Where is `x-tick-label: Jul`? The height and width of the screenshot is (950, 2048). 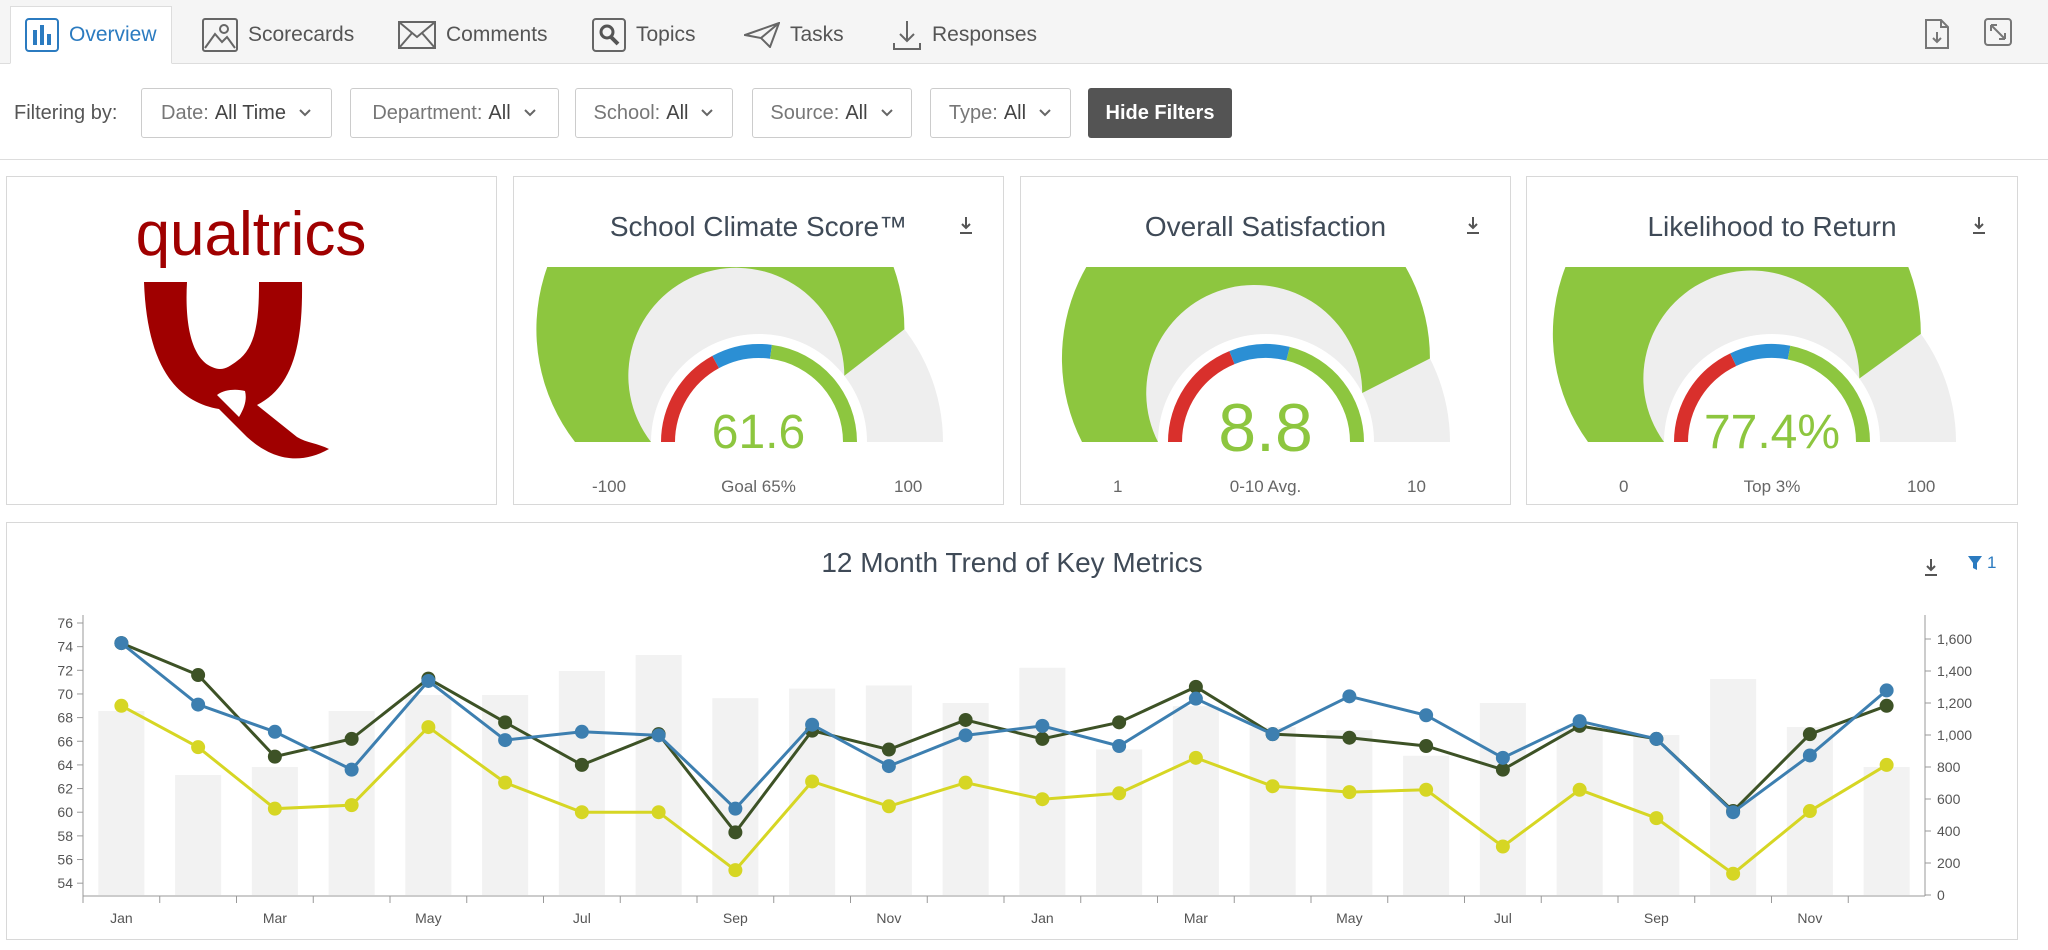
x-tick-label: Jul is located at coordinates (1503, 918).